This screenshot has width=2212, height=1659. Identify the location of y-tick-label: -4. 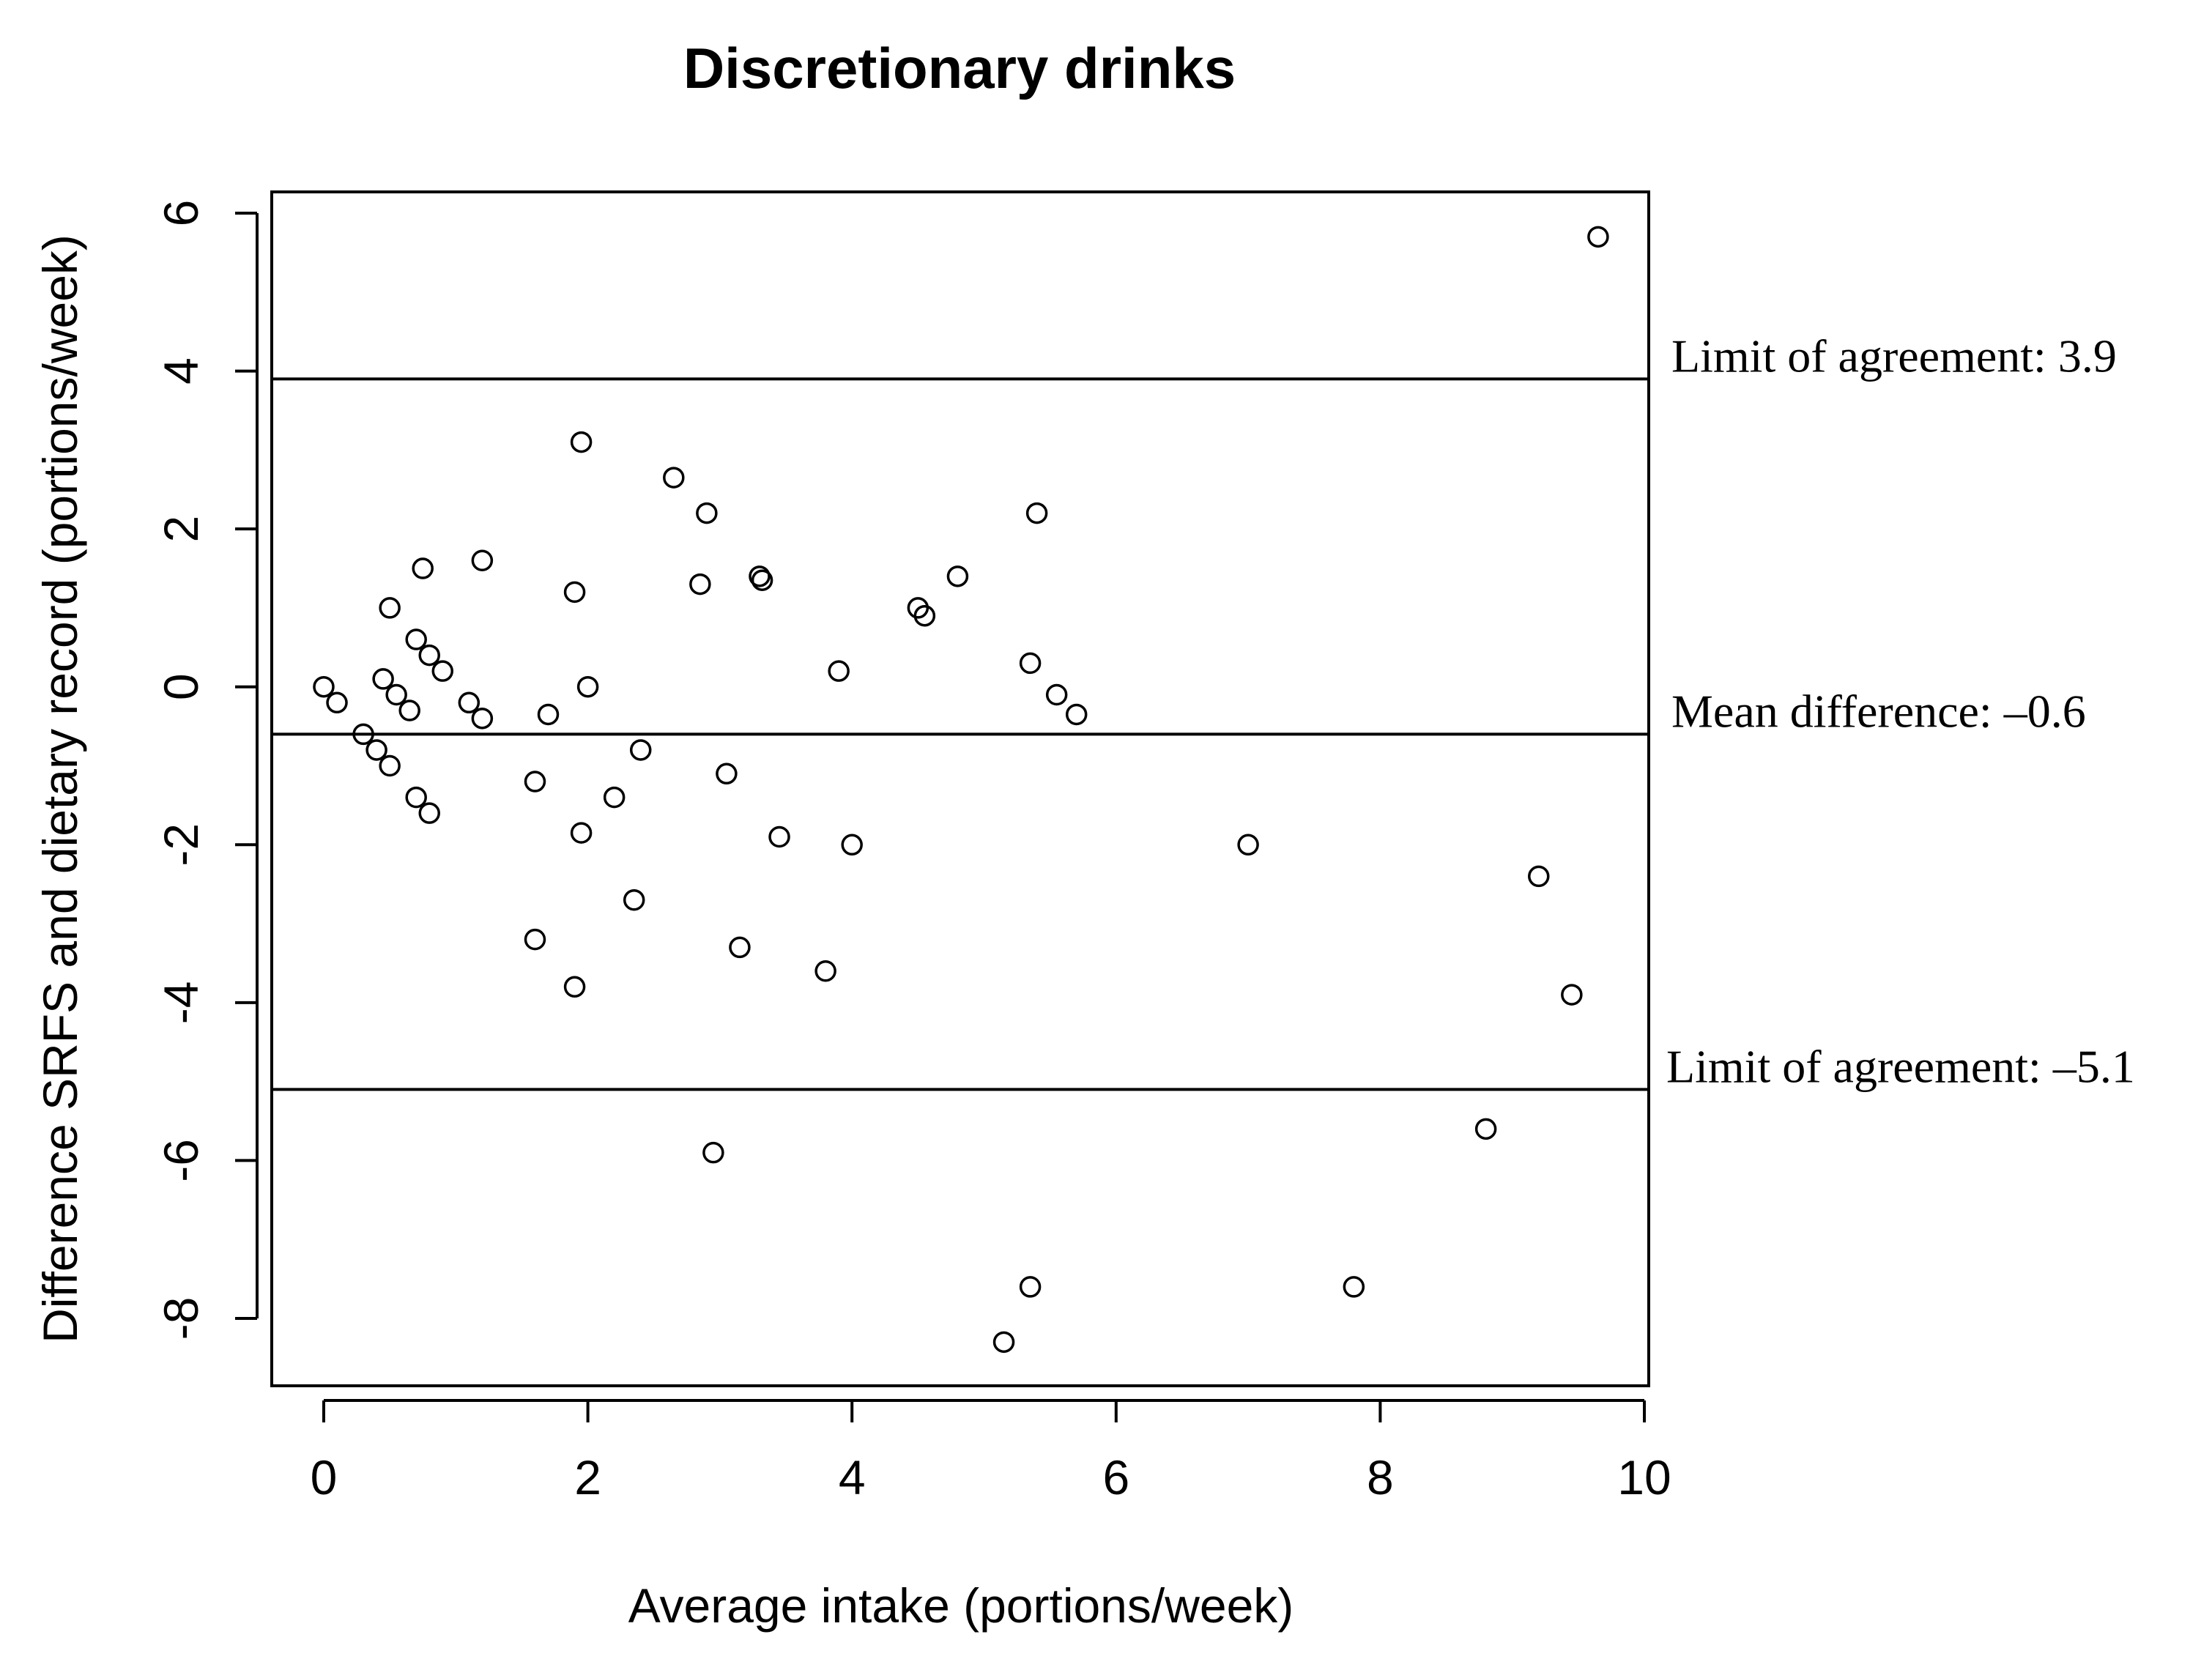
(181, 1003).